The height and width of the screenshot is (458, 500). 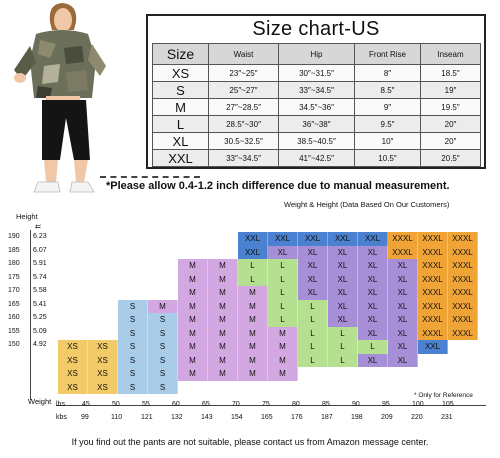 I want to click on size-cell: S, so click(x=180, y=90).